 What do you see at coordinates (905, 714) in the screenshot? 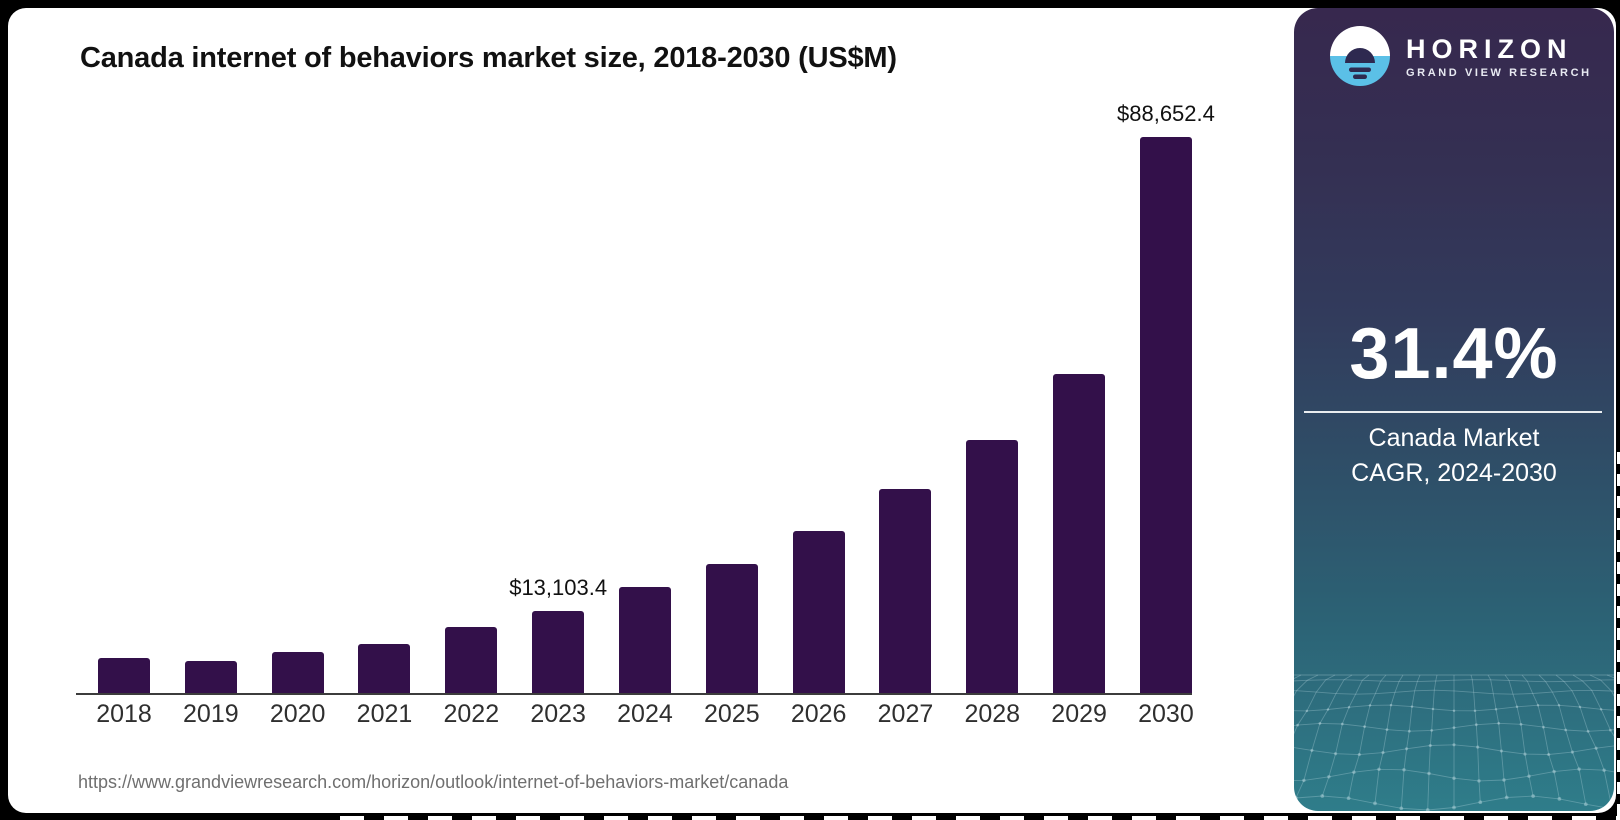
I see `x-tick-2027: 2027` at bounding box center [905, 714].